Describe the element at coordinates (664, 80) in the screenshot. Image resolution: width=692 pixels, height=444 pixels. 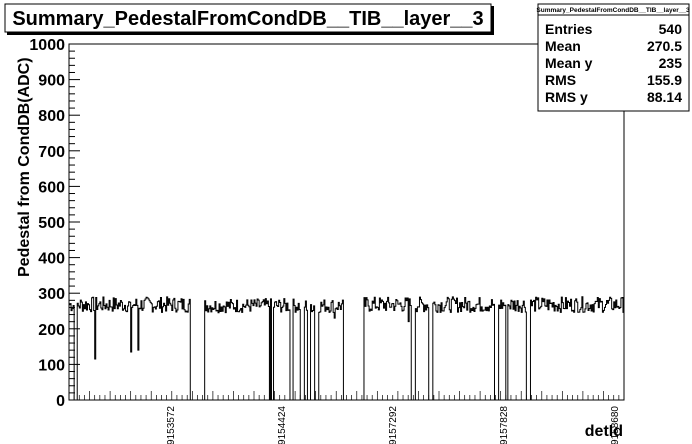
I see `stats-value: 155.9` at that location.